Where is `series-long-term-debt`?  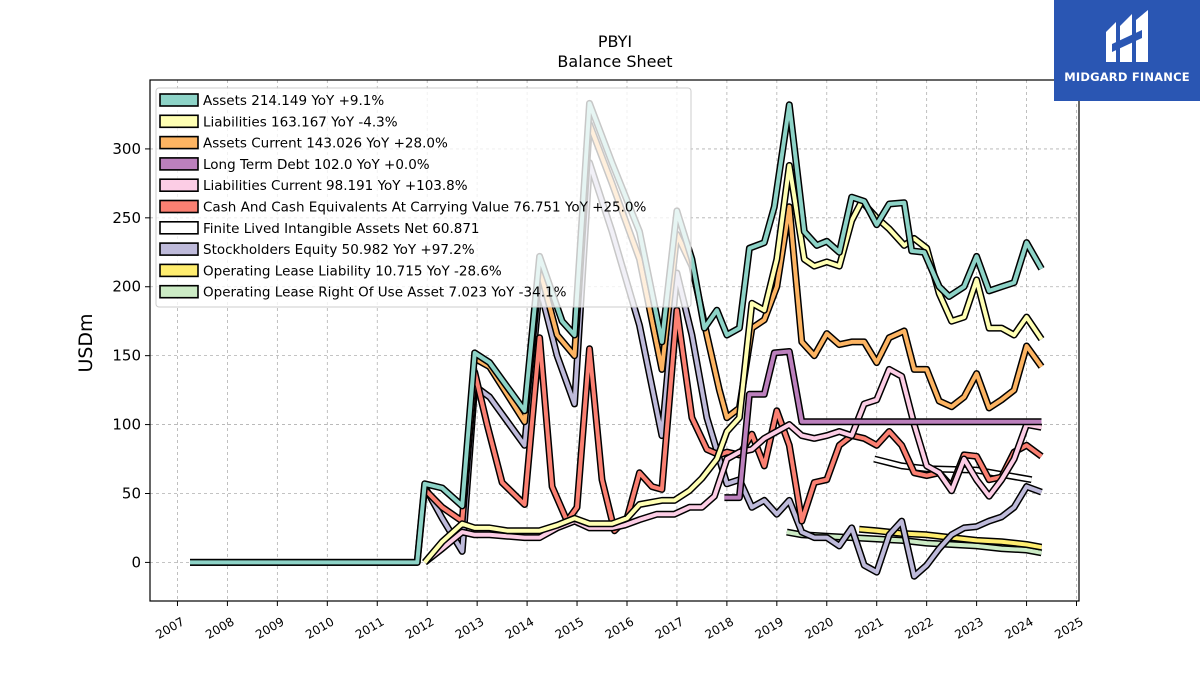 series-long-term-debt is located at coordinates (883, 425).